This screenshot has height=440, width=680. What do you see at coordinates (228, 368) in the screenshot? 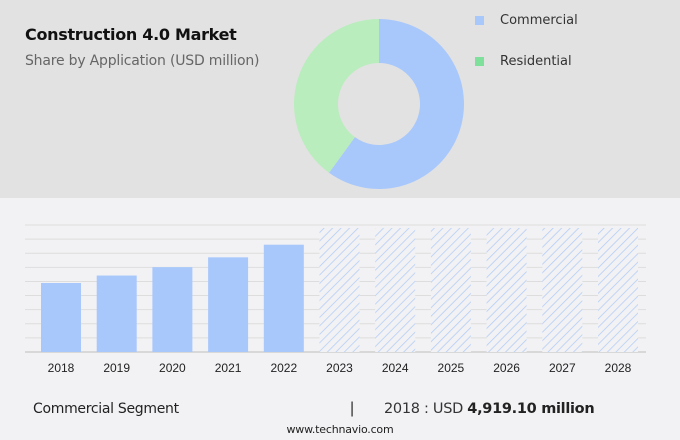
I see `x-tick-label: 2021` at bounding box center [228, 368].